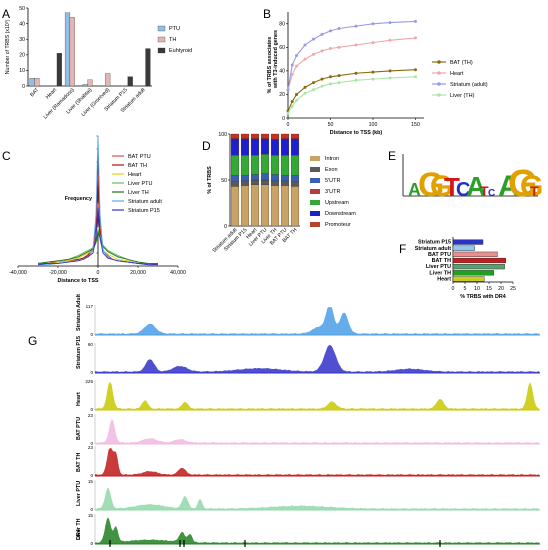  What do you see at coordinates (434, 243) in the screenshot?
I see `f-y-tick-label: Striatum P15` at bounding box center [434, 243].